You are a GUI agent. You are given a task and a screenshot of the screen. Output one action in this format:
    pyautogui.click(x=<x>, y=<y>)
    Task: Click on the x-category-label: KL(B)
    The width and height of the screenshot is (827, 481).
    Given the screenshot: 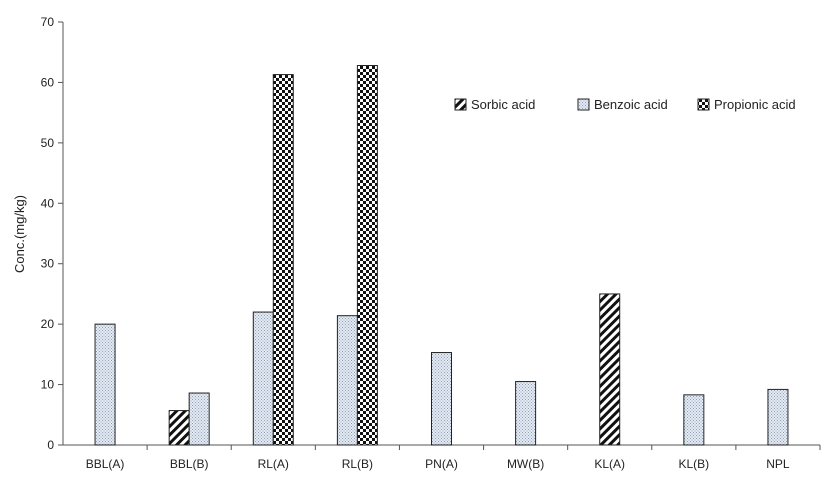 What is the action you would take?
    pyautogui.click(x=693, y=464)
    